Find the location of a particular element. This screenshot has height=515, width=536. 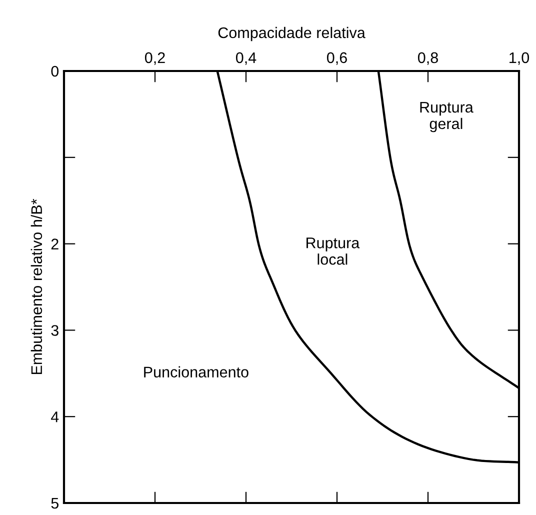

annotation: Puncionamento is located at coordinates (196, 372).